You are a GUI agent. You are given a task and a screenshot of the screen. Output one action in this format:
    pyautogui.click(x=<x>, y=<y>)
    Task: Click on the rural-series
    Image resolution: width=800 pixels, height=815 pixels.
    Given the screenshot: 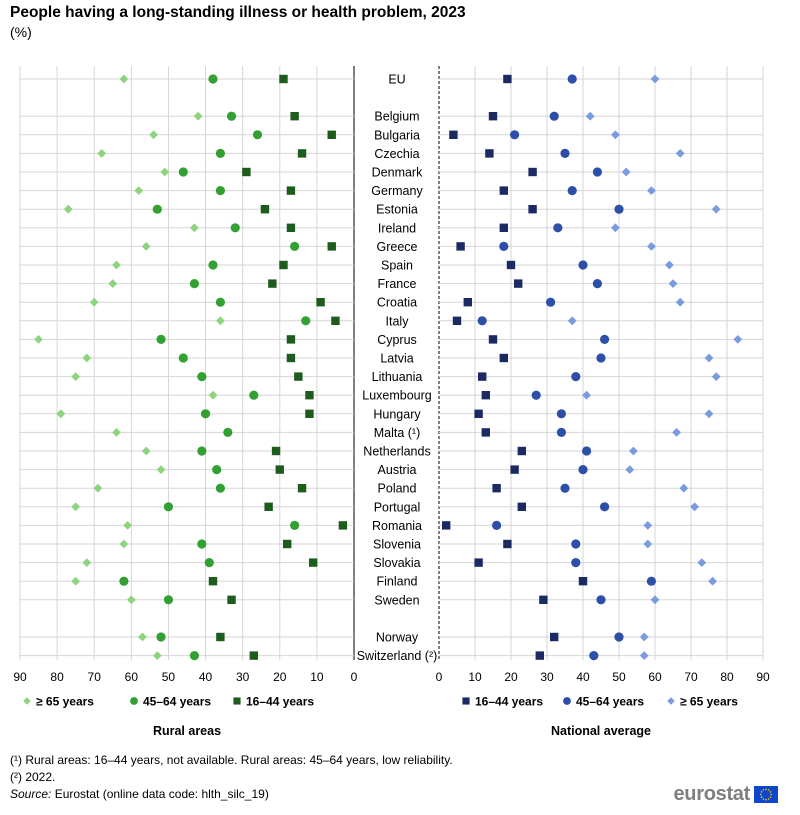 What is the action you would take?
    pyautogui.click(x=278, y=367)
    